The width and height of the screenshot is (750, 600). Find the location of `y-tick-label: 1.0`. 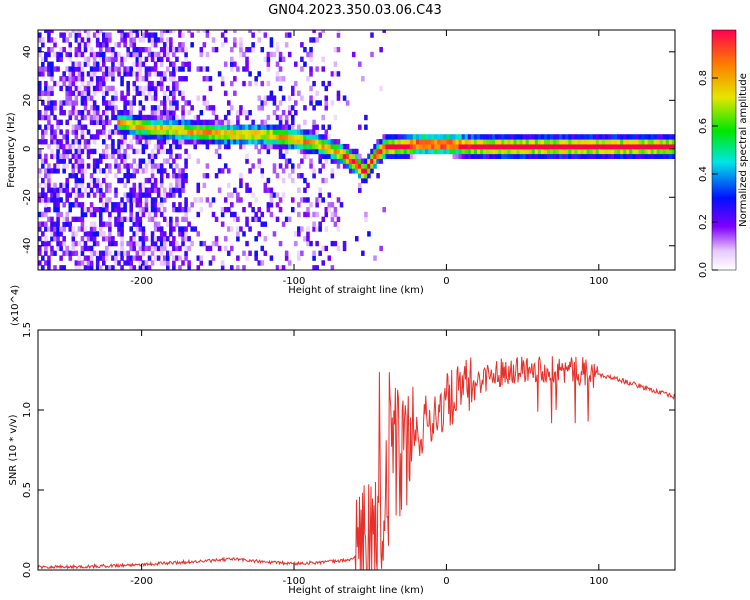

y-tick-label: 1.0 is located at coordinates (27, 410).